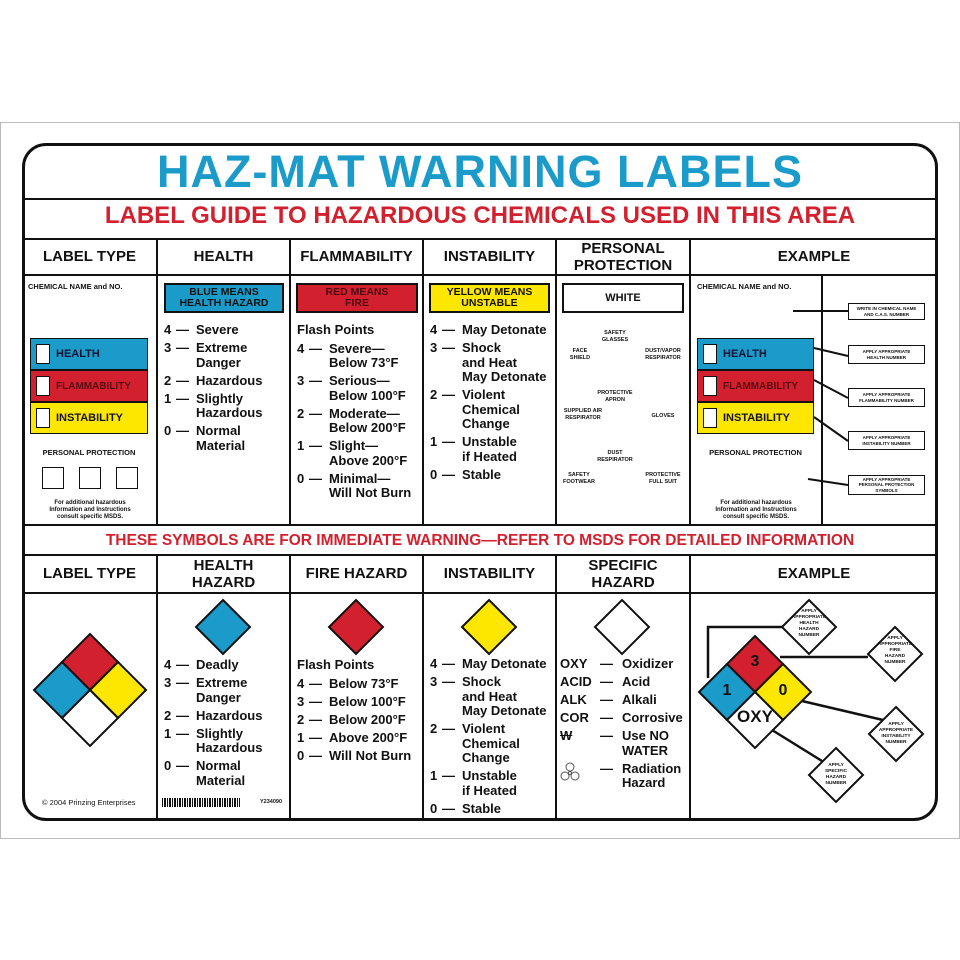 Image resolution: width=960 pixels, height=960 pixels. I want to click on specific-quadrant, so click(755, 720).